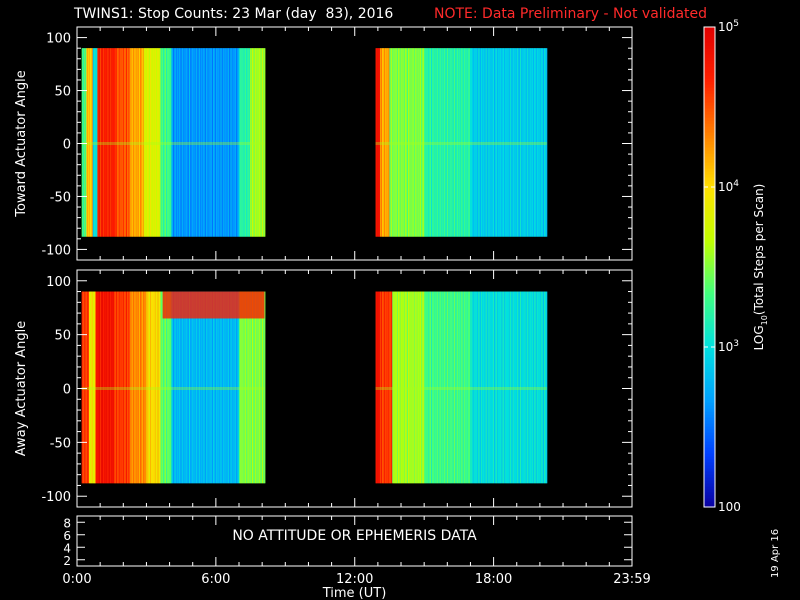 The height and width of the screenshot is (600, 800). What do you see at coordinates (67, 561) in the screenshot?
I see `y-tick-label: 2` at bounding box center [67, 561].